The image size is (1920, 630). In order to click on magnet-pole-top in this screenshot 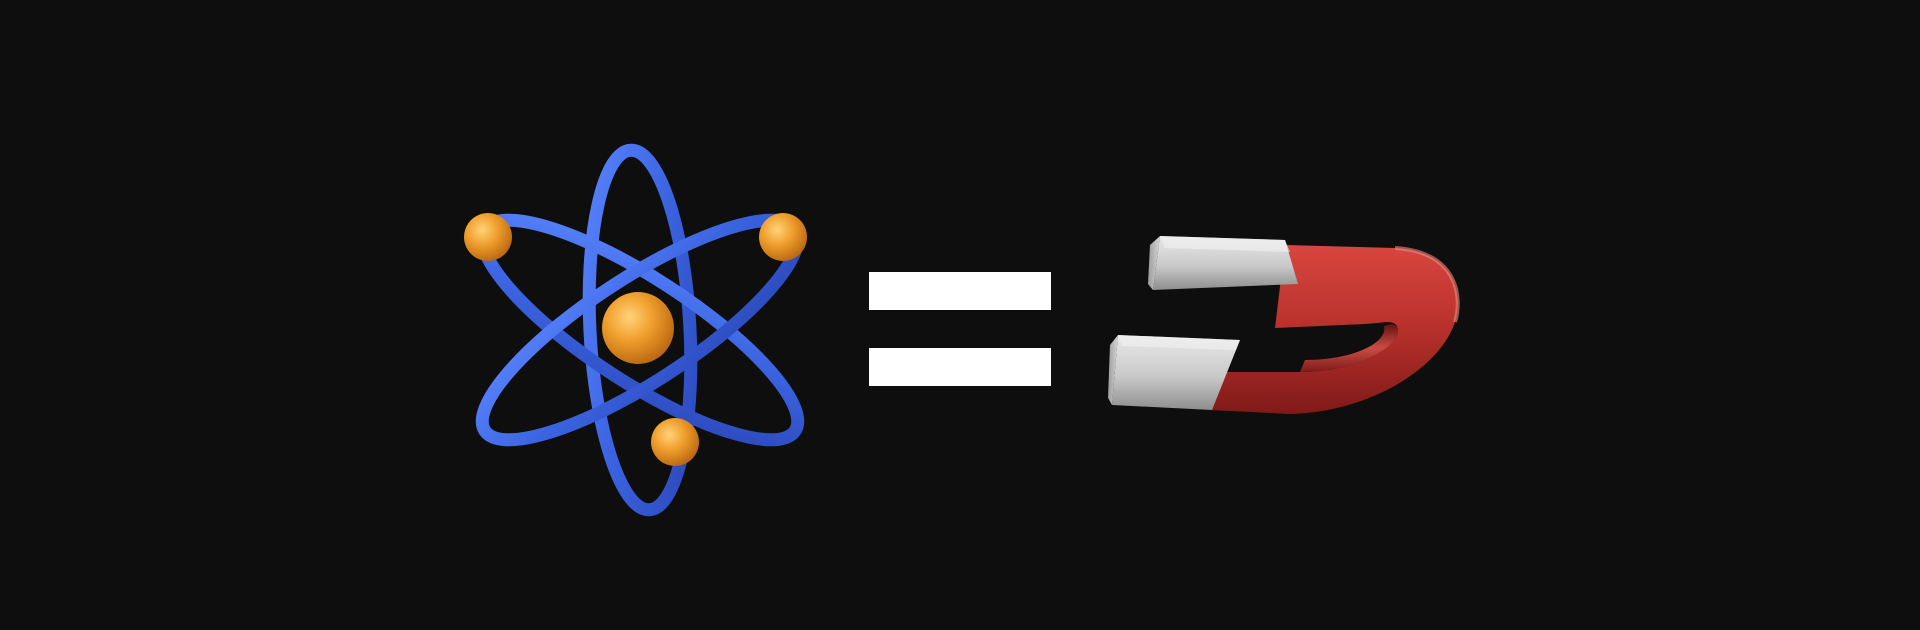, I will do `click(1223, 263)`.